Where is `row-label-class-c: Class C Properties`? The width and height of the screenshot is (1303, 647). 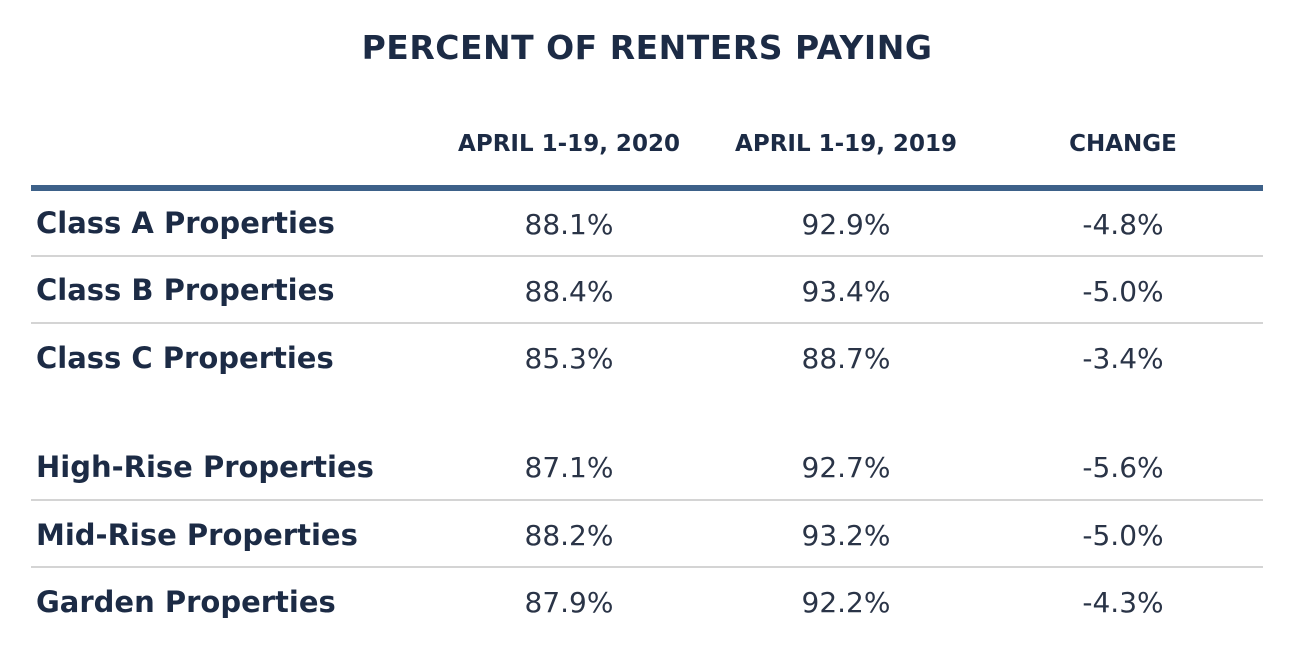 row-label-class-c: Class C Properties is located at coordinates (185, 358).